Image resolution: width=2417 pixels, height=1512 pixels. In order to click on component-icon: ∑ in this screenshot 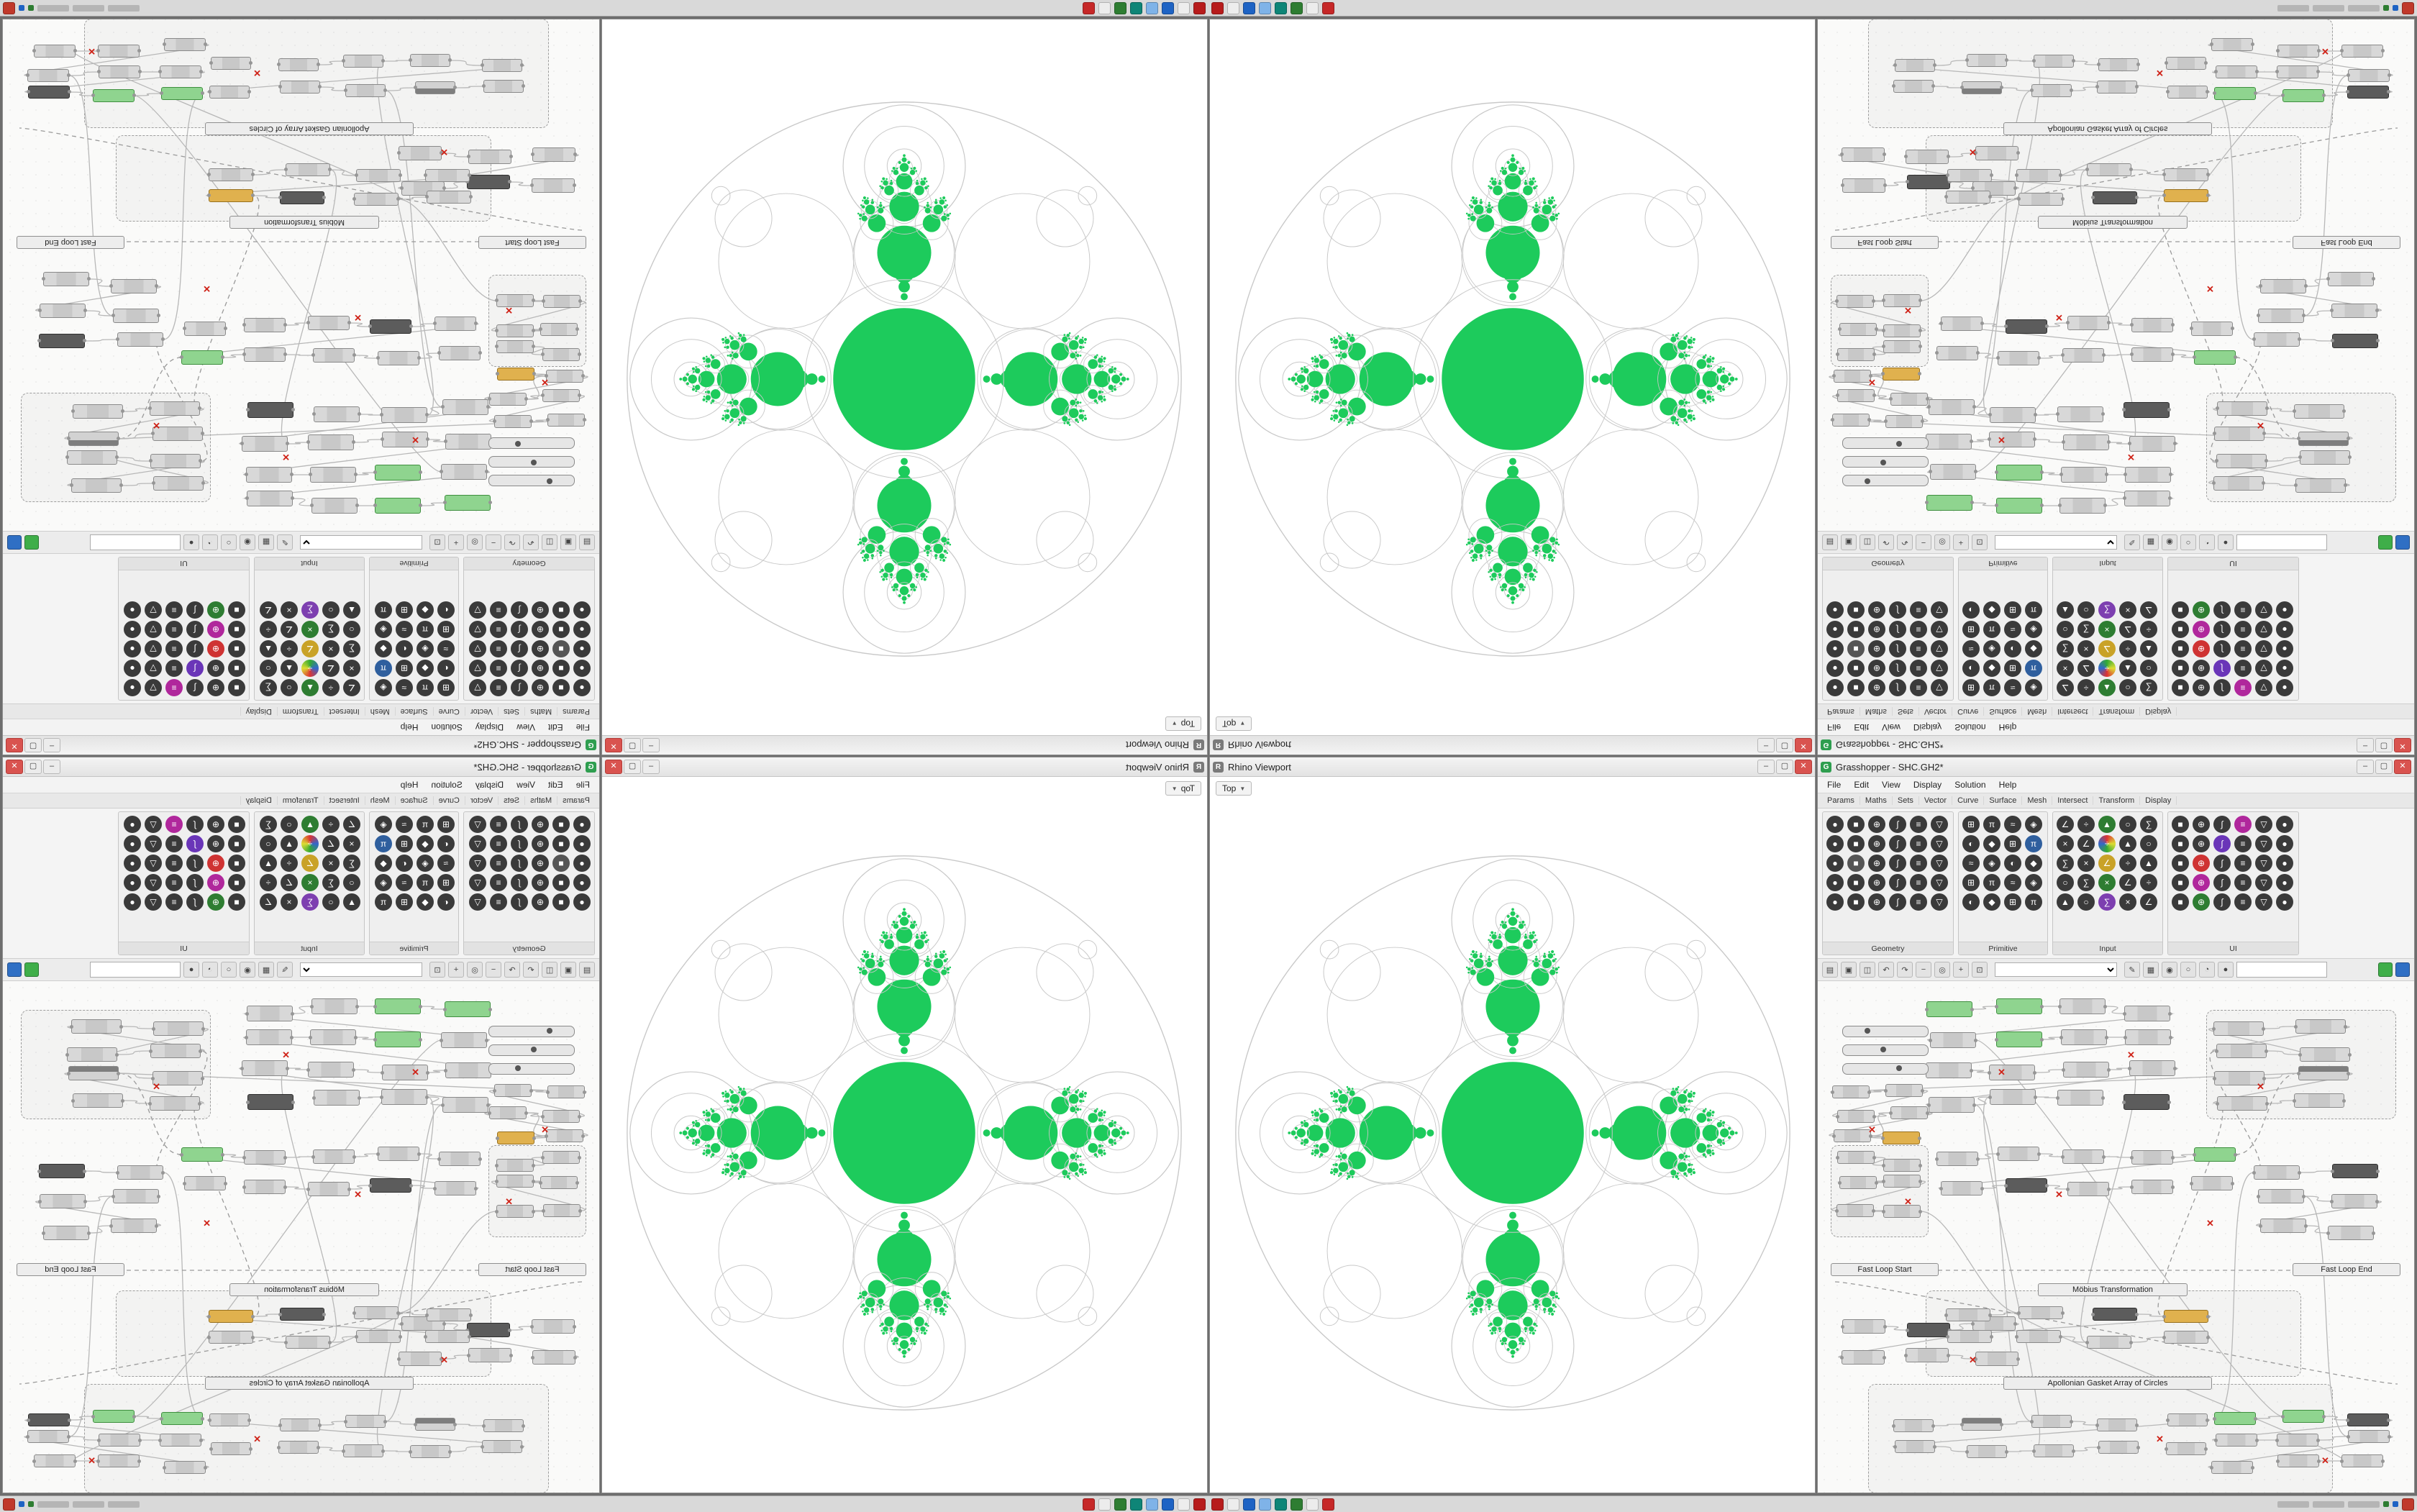, I will do `click(2107, 610)`.